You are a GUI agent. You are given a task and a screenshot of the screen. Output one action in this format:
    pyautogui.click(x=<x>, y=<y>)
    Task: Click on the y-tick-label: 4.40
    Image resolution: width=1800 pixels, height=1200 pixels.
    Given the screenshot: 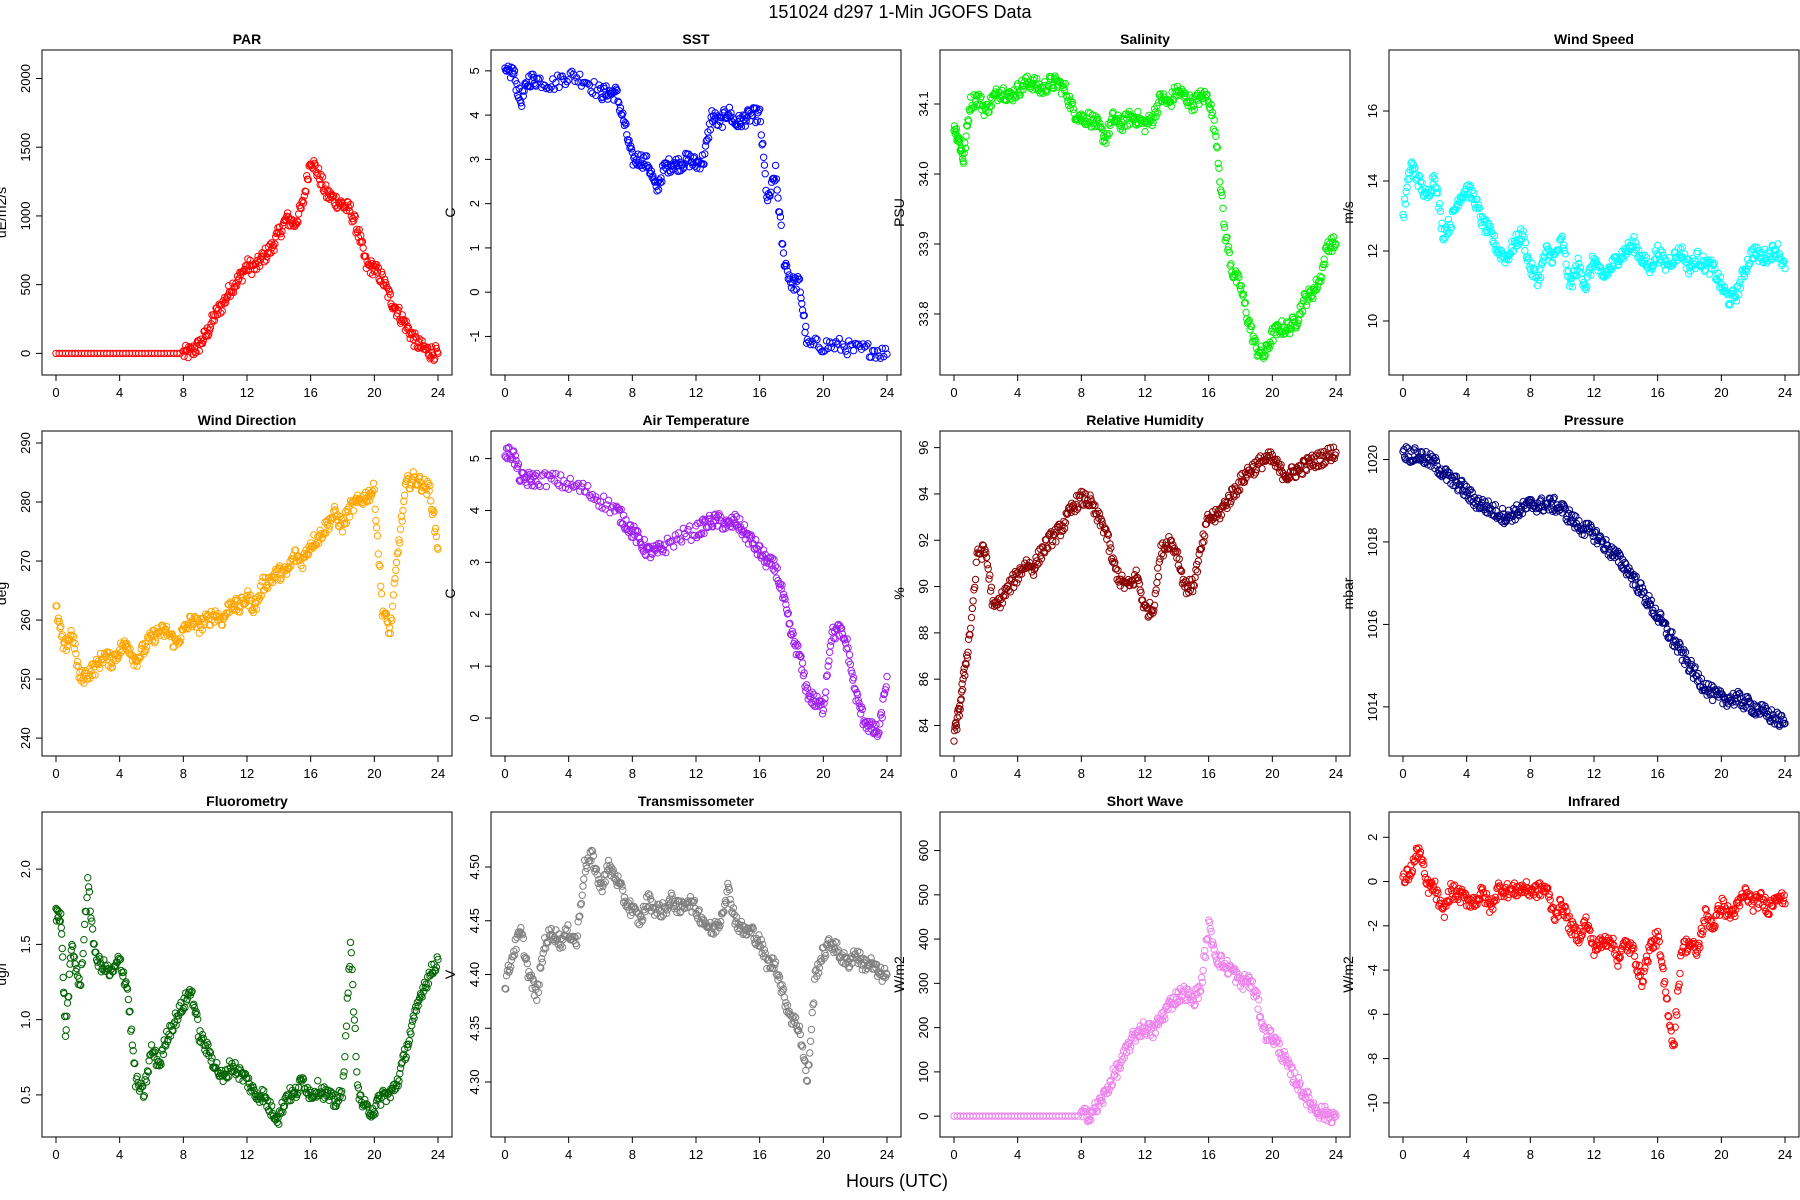 What is the action you would take?
    pyautogui.click(x=474, y=974)
    